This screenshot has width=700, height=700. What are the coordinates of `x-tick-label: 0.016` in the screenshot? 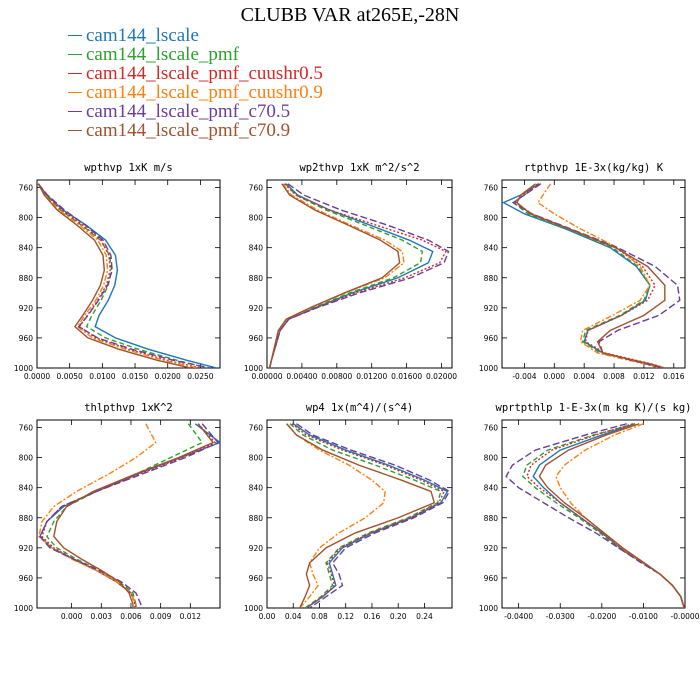 It's located at (674, 376).